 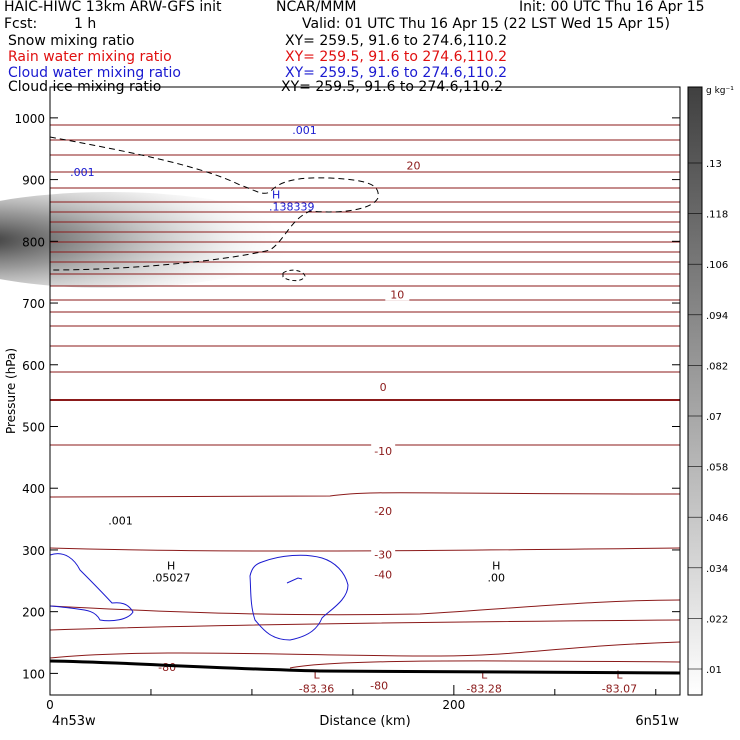 I want to click on field-snow-name: Snow mixing ratio, so click(x=71, y=41).